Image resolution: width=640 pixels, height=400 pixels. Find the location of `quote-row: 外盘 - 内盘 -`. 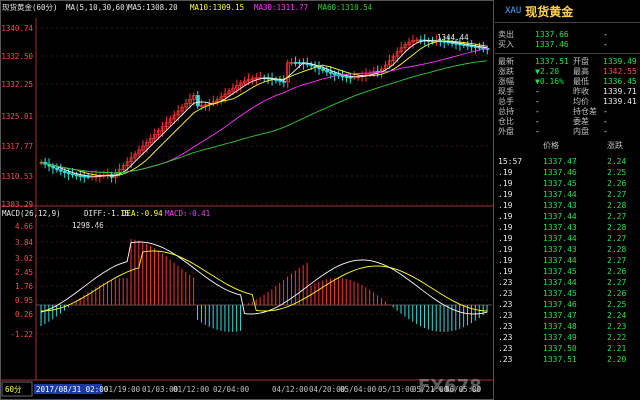

quote-row: 外盘 - 内盘 - is located at coordinates (567, 132).